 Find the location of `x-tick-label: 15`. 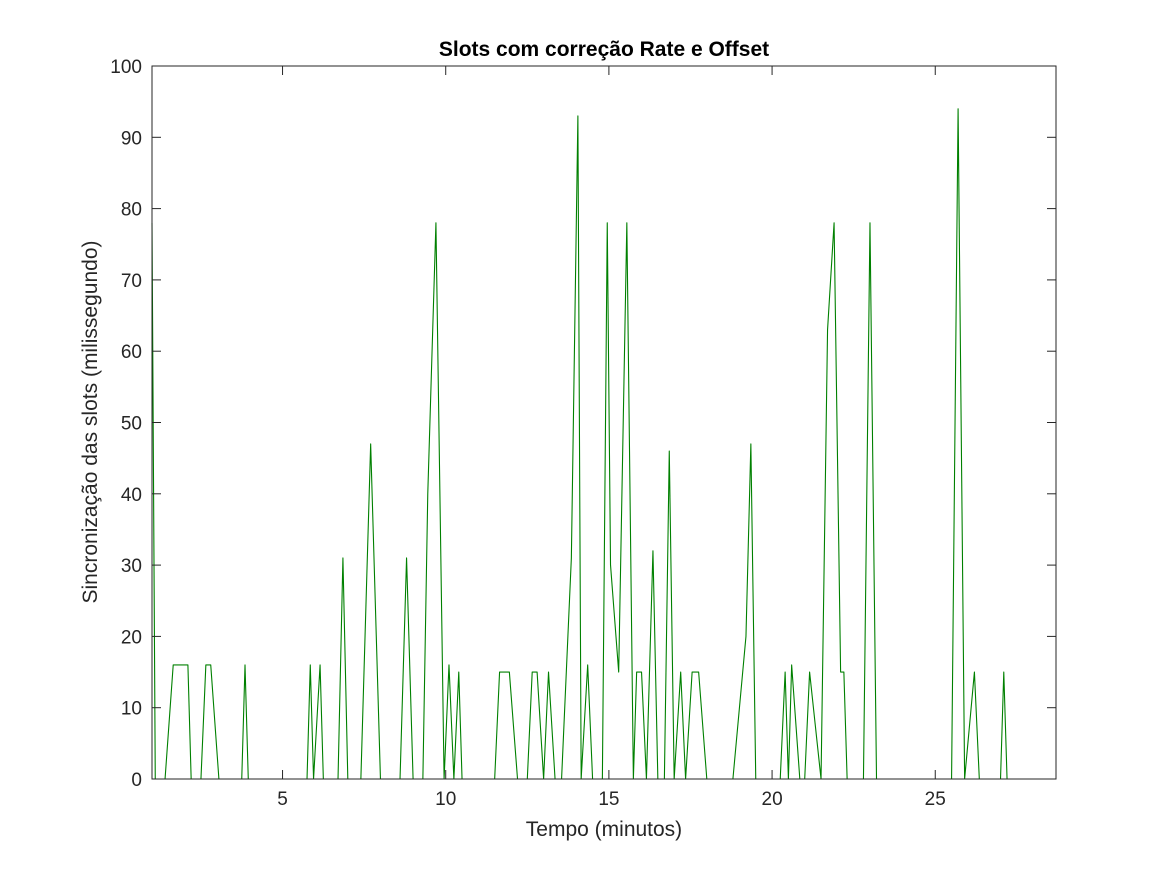

x-tick-label: 15 is located at coordinates (608, 799).